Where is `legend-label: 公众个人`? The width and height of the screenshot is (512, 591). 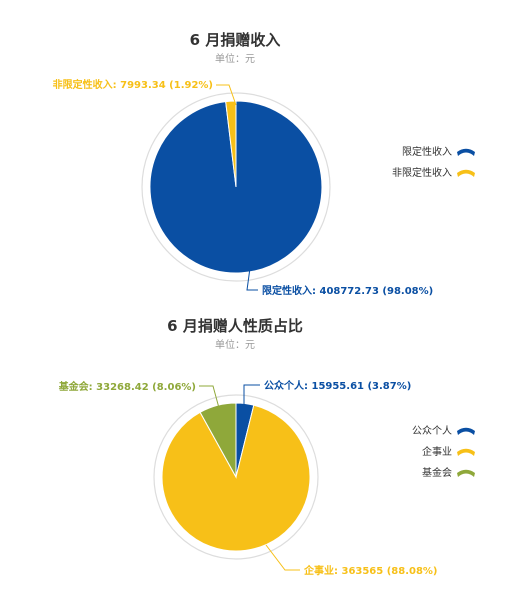 legend-label: 公众个人 is located at coordinates (432, 431).